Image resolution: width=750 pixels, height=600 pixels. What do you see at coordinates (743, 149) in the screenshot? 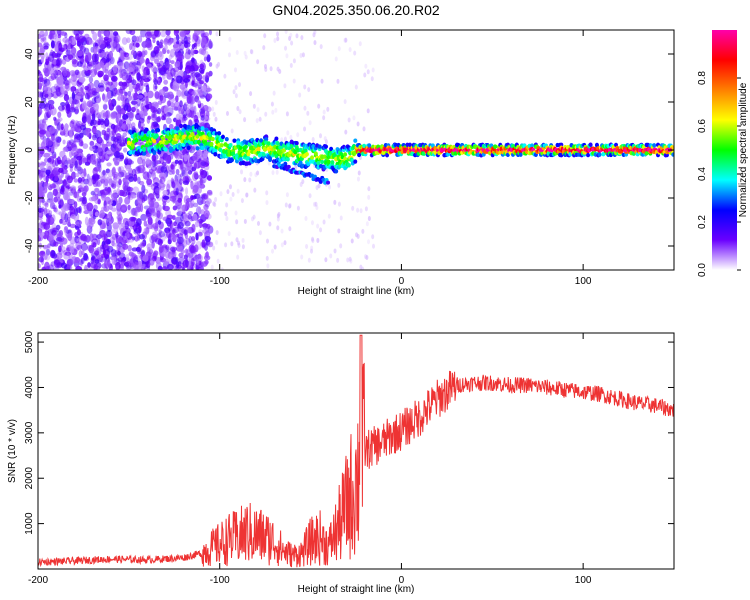
I see `colorbar-label: Normalized spectral amplitude` at bounding box center [743, 149].